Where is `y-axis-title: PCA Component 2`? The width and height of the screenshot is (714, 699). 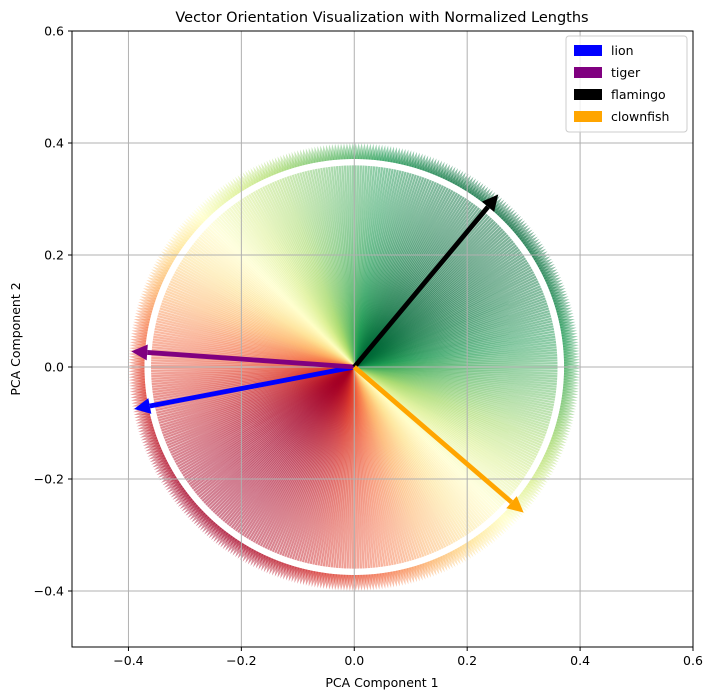
y-axis-title: PCA Component 2 is located at coordinates (15, 338).